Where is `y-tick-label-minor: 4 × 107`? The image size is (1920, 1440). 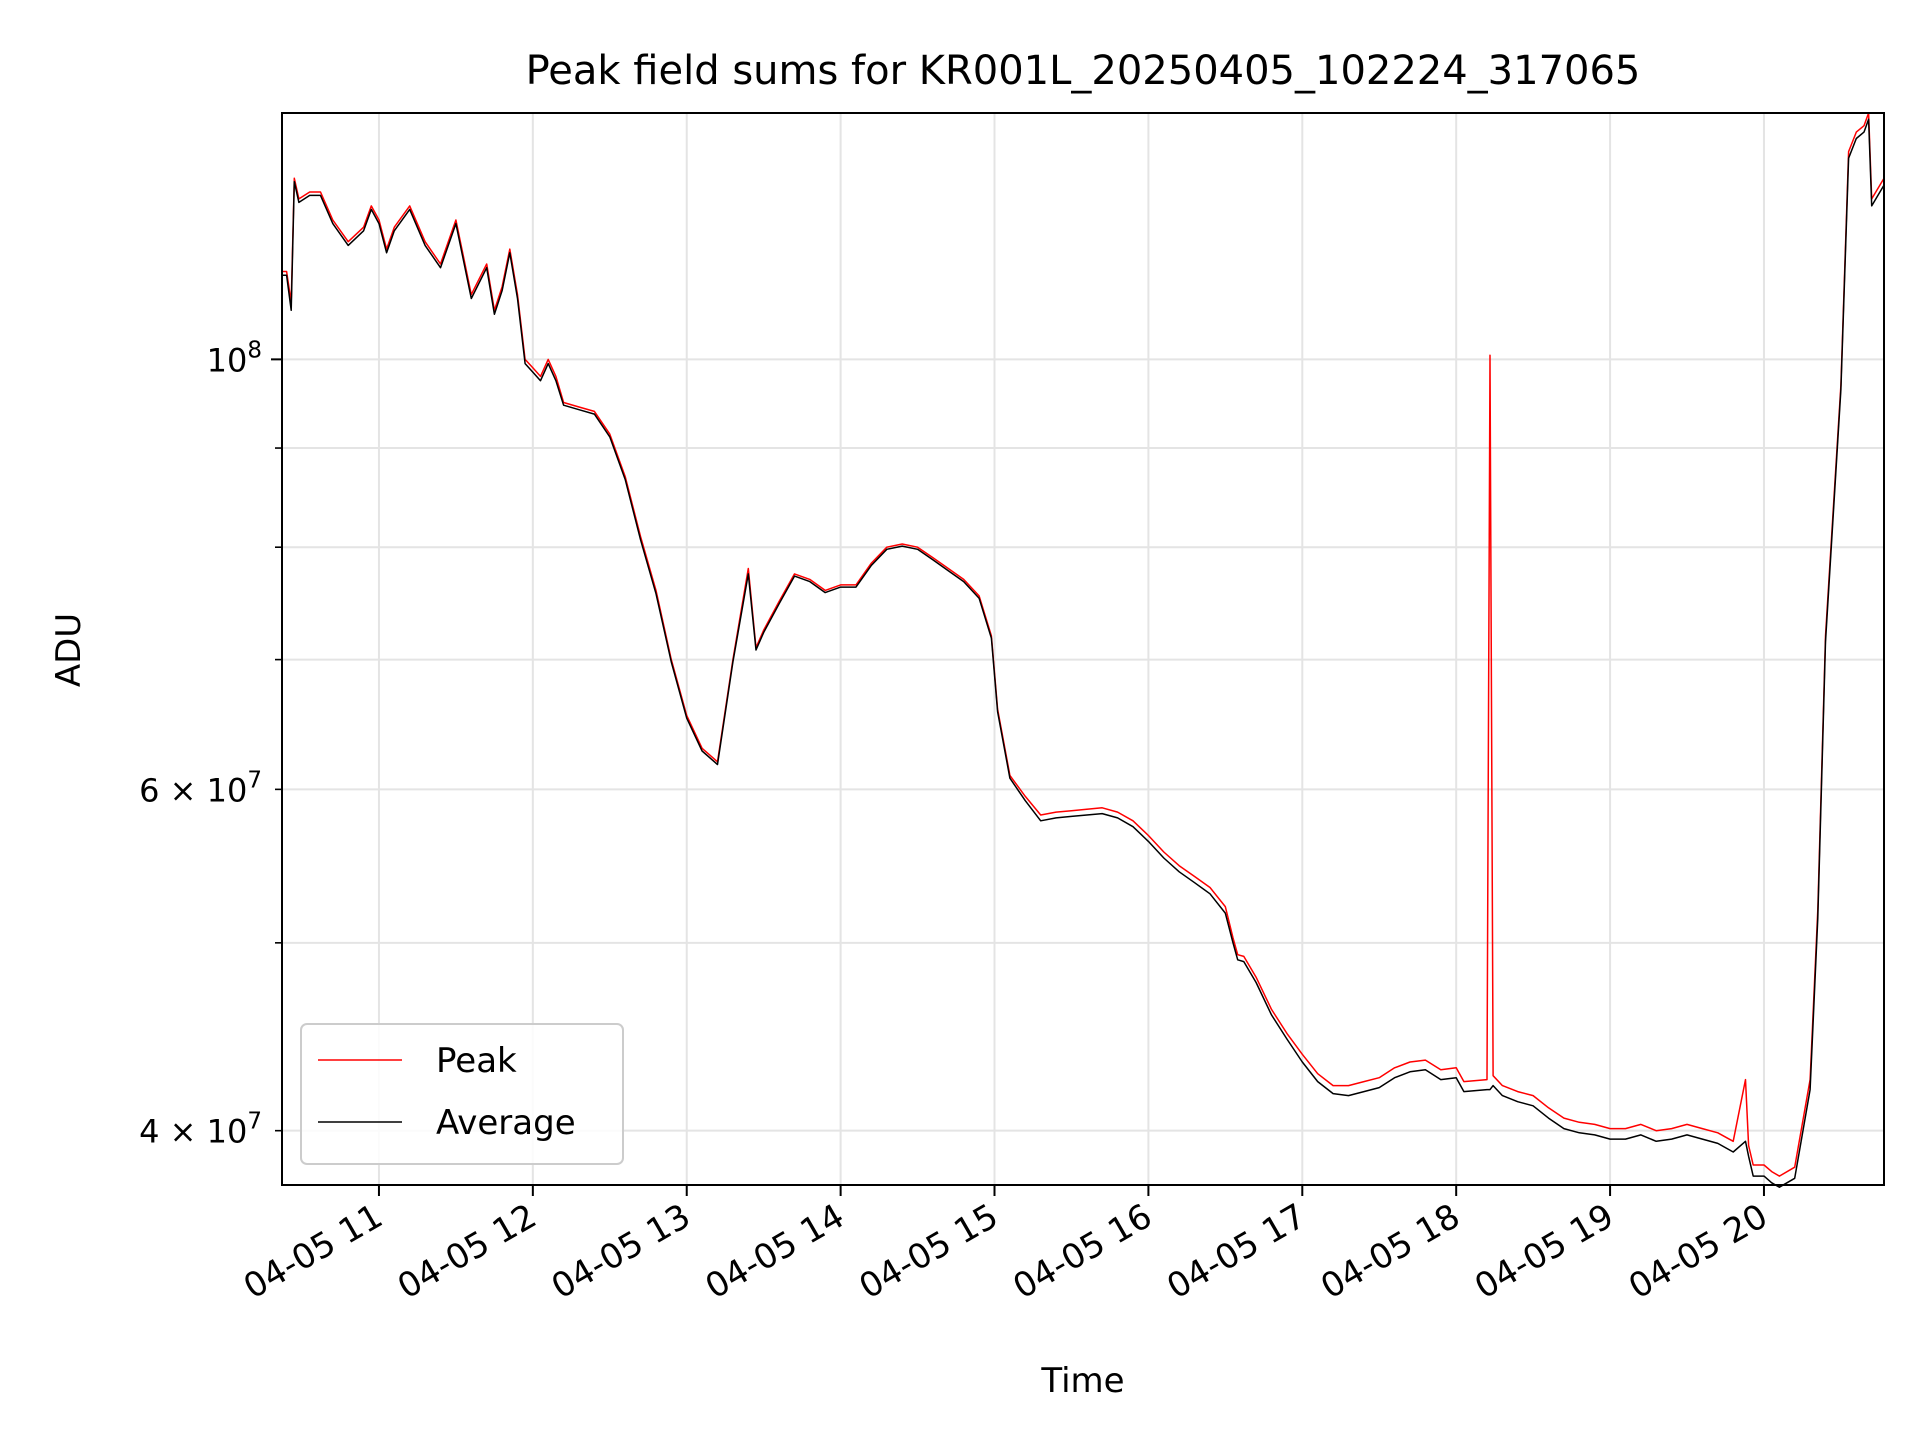 y-tick-label-minor: 4 × 107 is located at coordinates (200, 1130).